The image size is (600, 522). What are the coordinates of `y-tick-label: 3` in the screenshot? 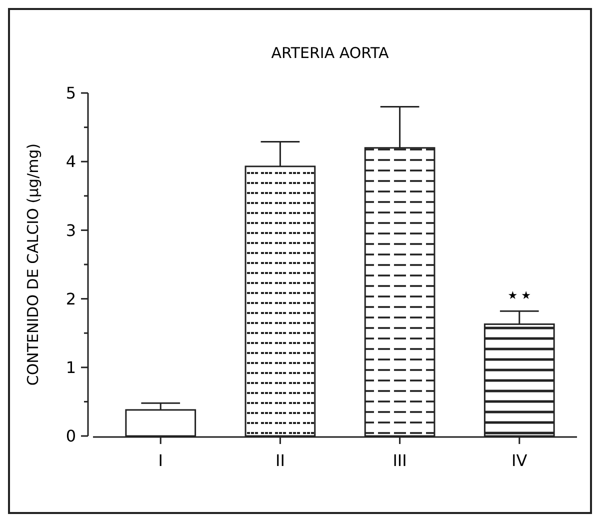 It's located at (71, 230).